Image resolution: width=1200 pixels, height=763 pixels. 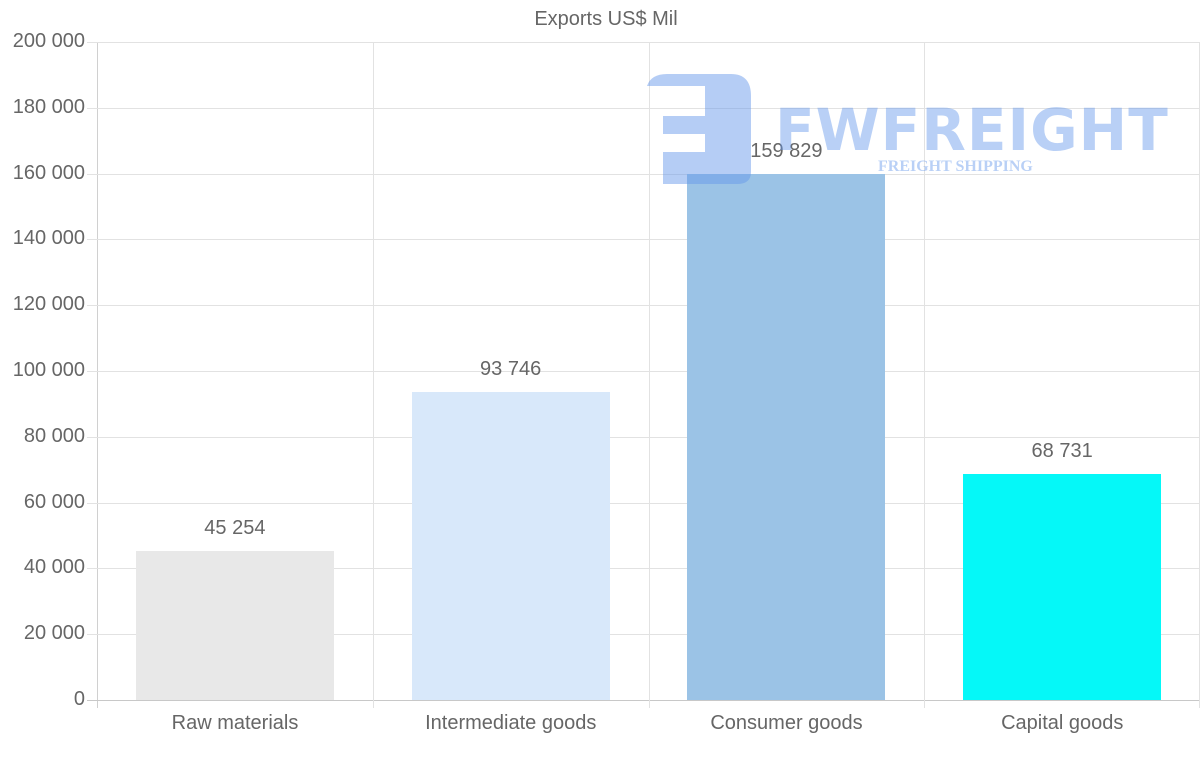 I want to click on y-tick-label: 0, so click(x=79, y=699).